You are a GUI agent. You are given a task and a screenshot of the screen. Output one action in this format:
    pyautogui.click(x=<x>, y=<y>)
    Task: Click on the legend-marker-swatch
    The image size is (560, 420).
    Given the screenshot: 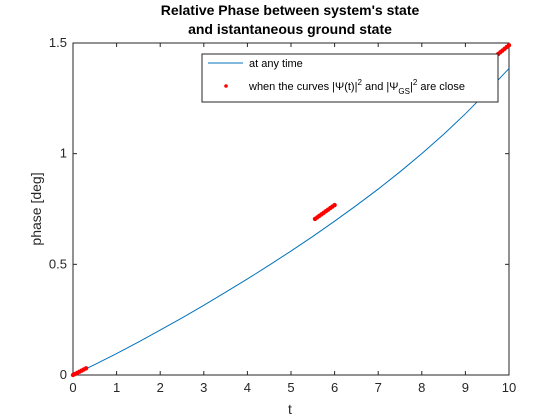 What is the action you would take?
    pyautogui.click(x=226, y=86)
    